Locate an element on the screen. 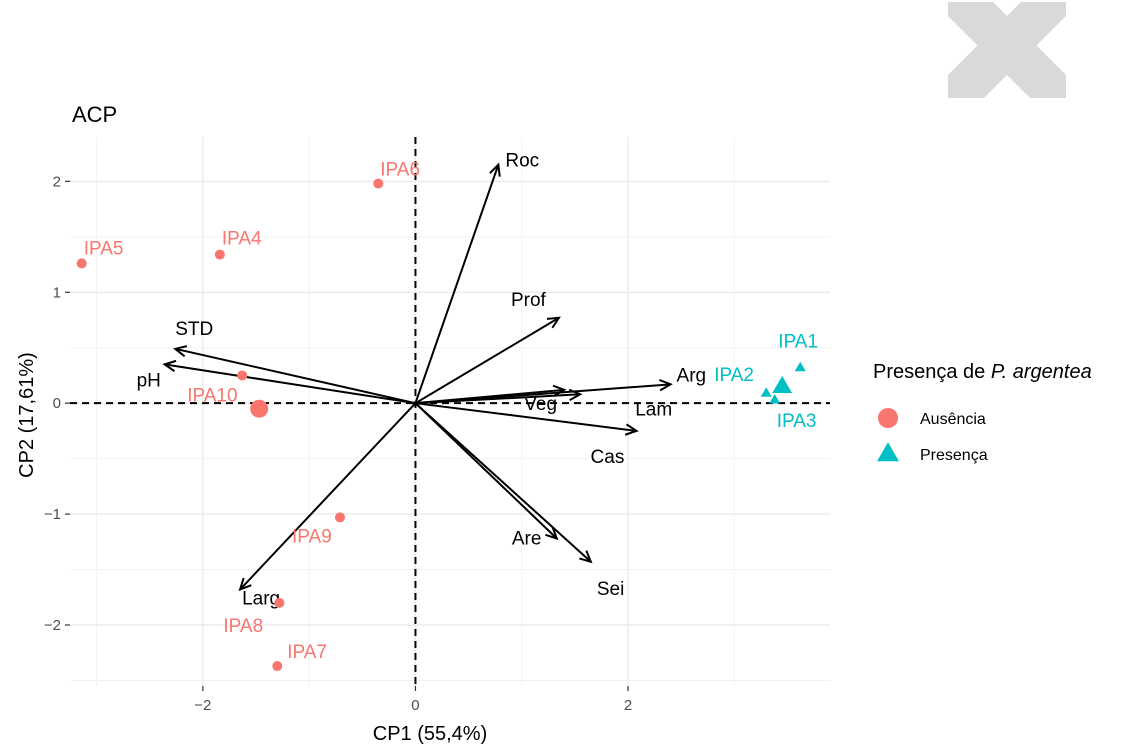 This screenshot has height=749, width=1135. vector-label-arg: Arg is located at coordinates (692, 375).